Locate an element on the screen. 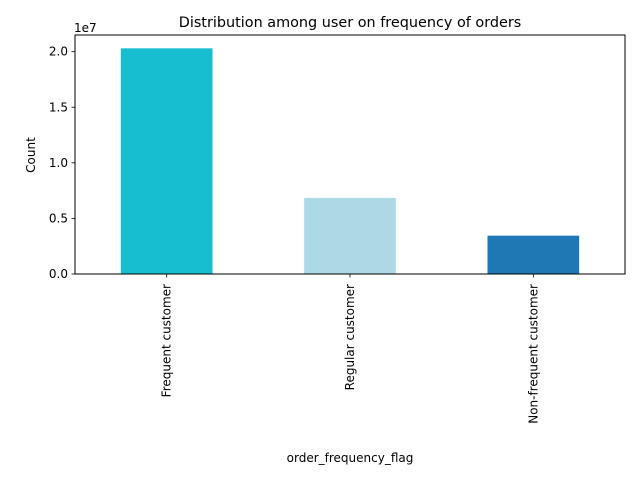 Image resolution: width=640 pixels, height=484 pixels. y-tick-label: 1.0 is located at coordinates (58, 163).